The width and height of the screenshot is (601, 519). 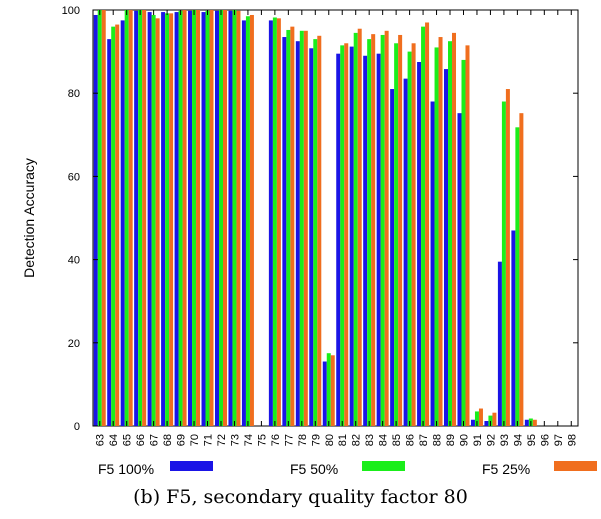 I want to click on y-tick-label: 80, so click(x=74, y=94).